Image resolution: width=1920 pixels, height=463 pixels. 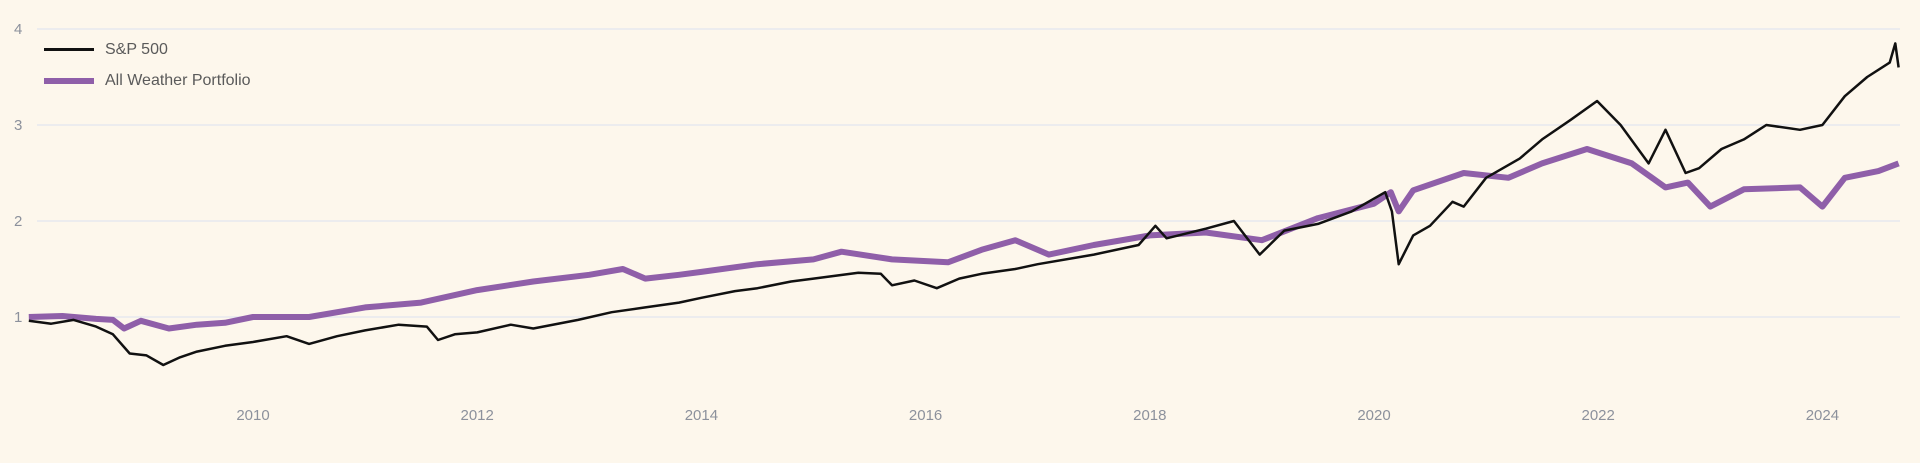 What do you see at coordinates (18, 221) in the screenshot?
I see `y-tick-label: 2` at bounding box center [18, 221].